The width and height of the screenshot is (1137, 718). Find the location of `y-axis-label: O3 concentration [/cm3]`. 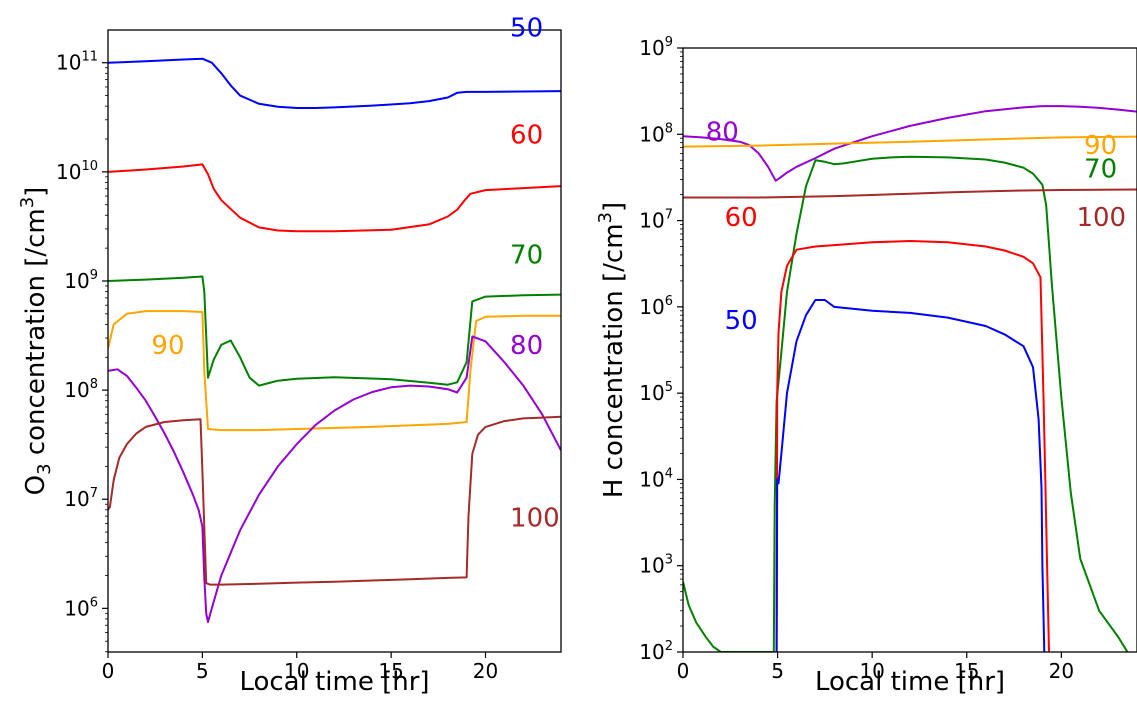

y-axis-label: O3 concentration [/cm3] is located at coordinates (36, 341).